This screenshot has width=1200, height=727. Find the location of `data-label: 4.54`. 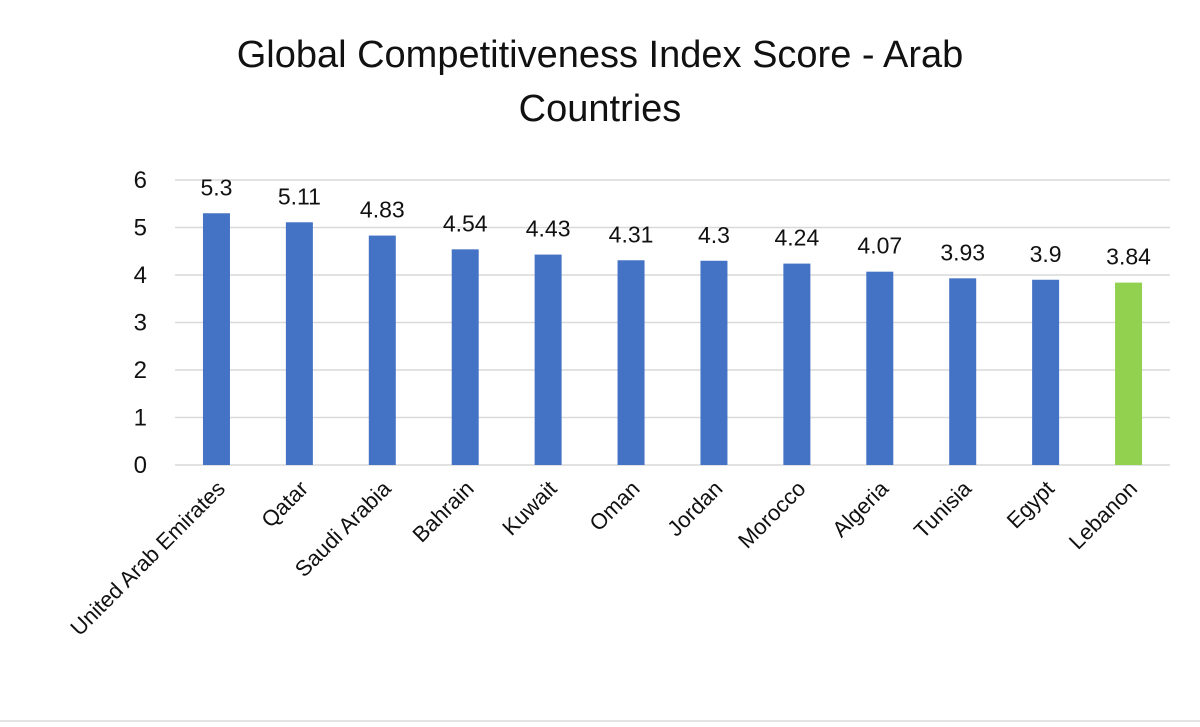

data-label: 4.54 is located at coordinates (465, 223).